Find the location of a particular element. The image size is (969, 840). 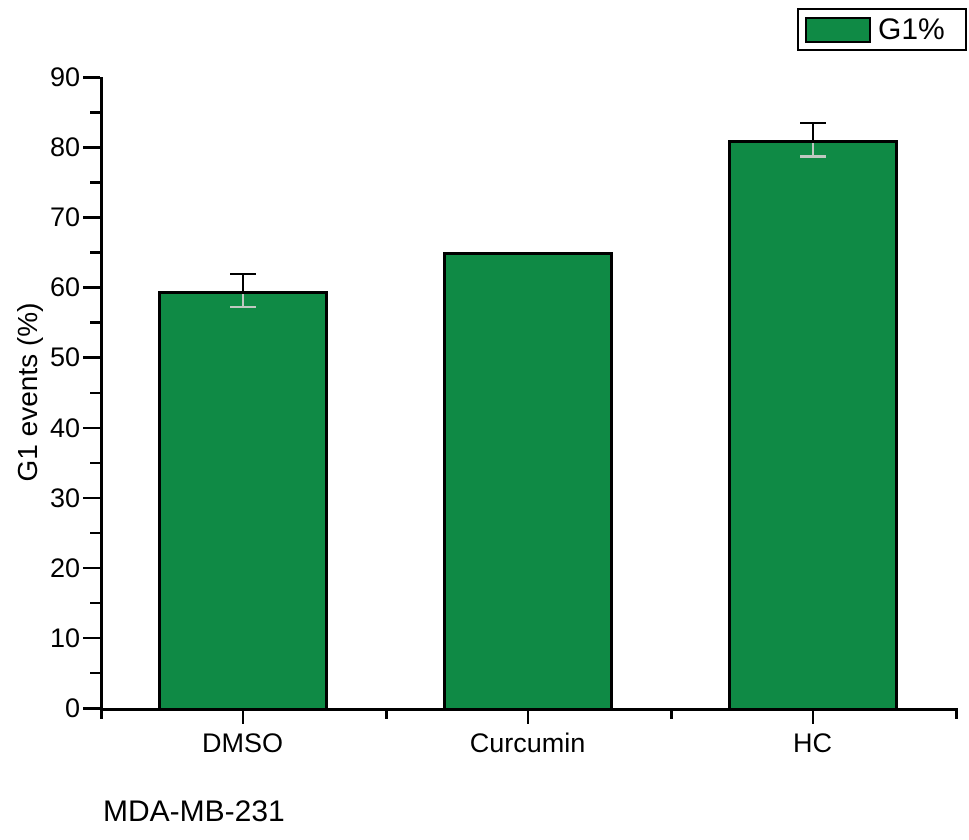

x-category-label-curcumin: Curcumin is located at coordinates (527, 743).